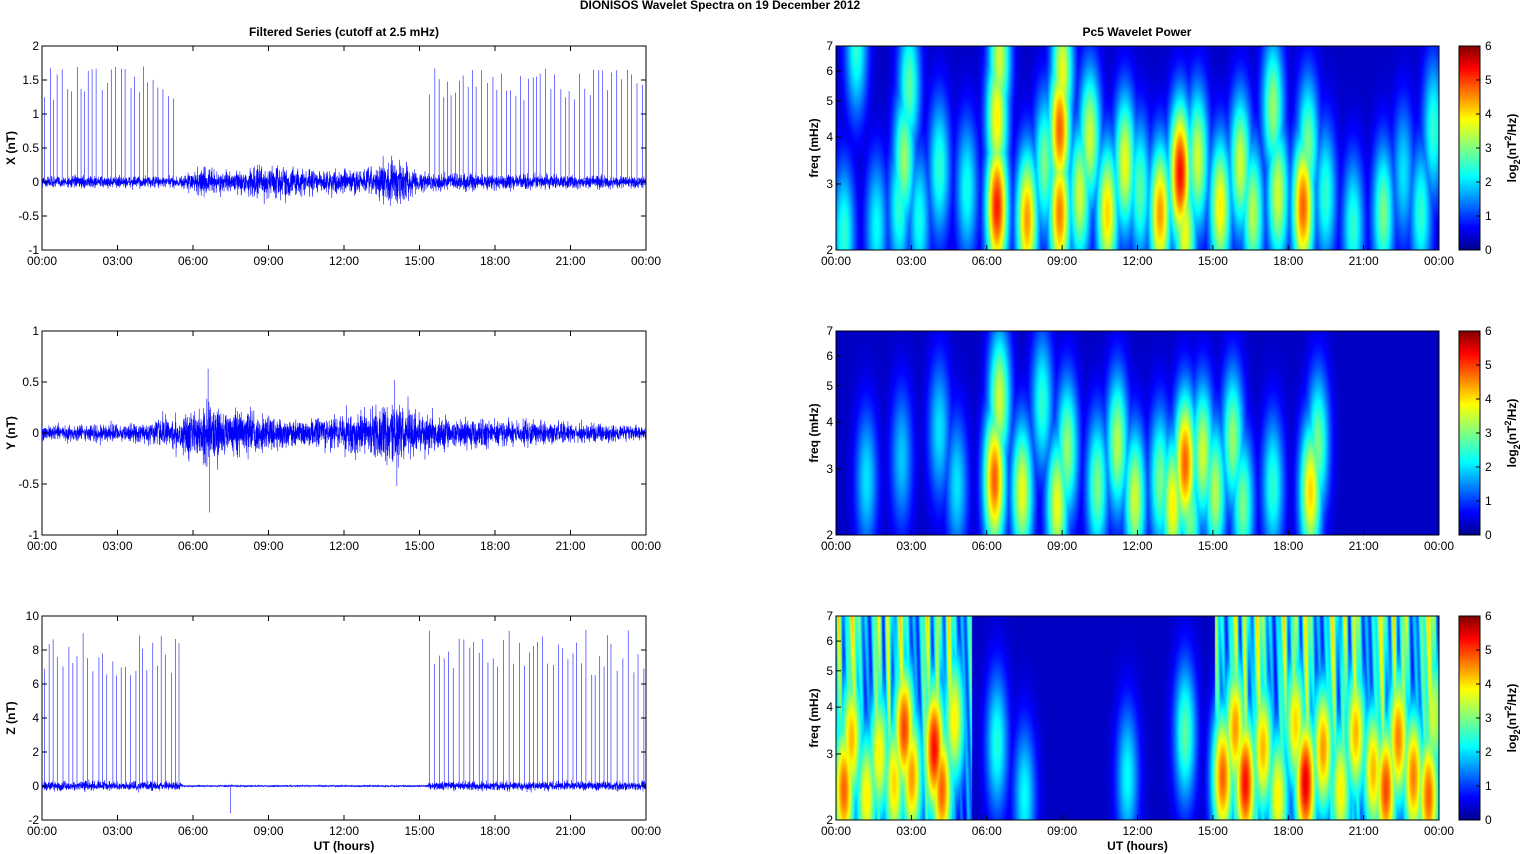 The height and width of the screenshot is (854, 1521). I want to click on y-tick-label: 10, so click(33, 616).